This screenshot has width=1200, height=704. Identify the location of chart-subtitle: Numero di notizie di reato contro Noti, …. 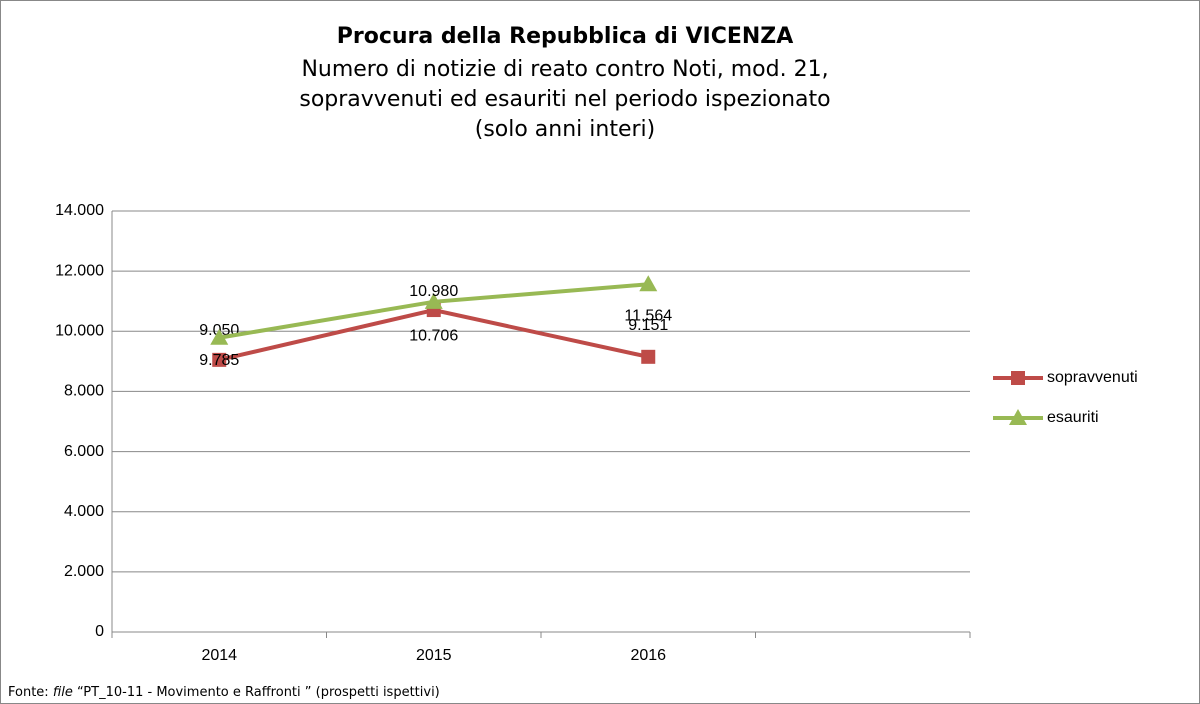
(564, 69).